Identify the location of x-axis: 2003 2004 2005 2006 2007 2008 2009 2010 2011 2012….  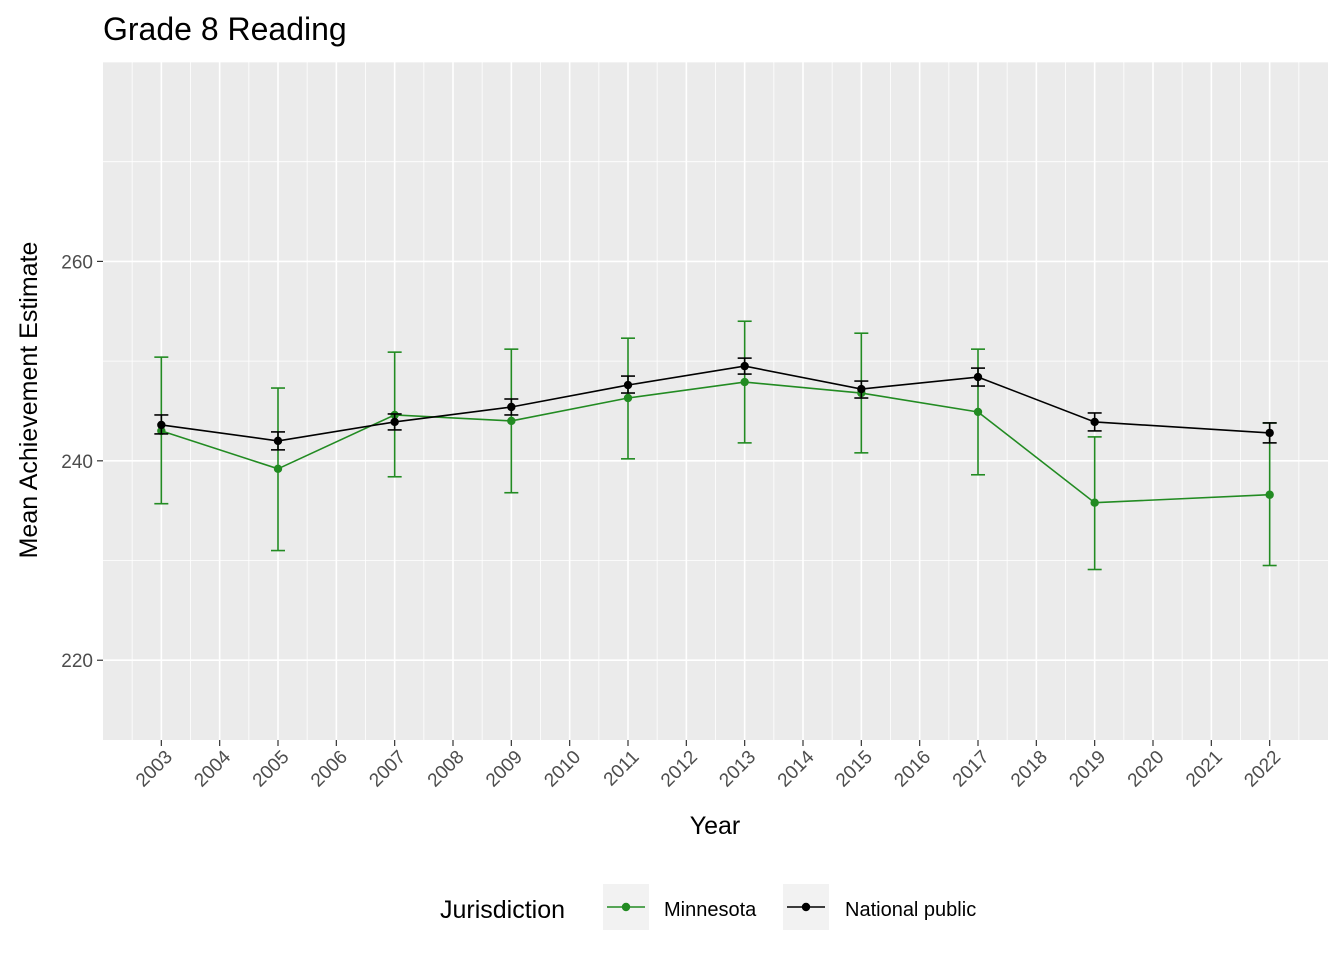
(708, 765).